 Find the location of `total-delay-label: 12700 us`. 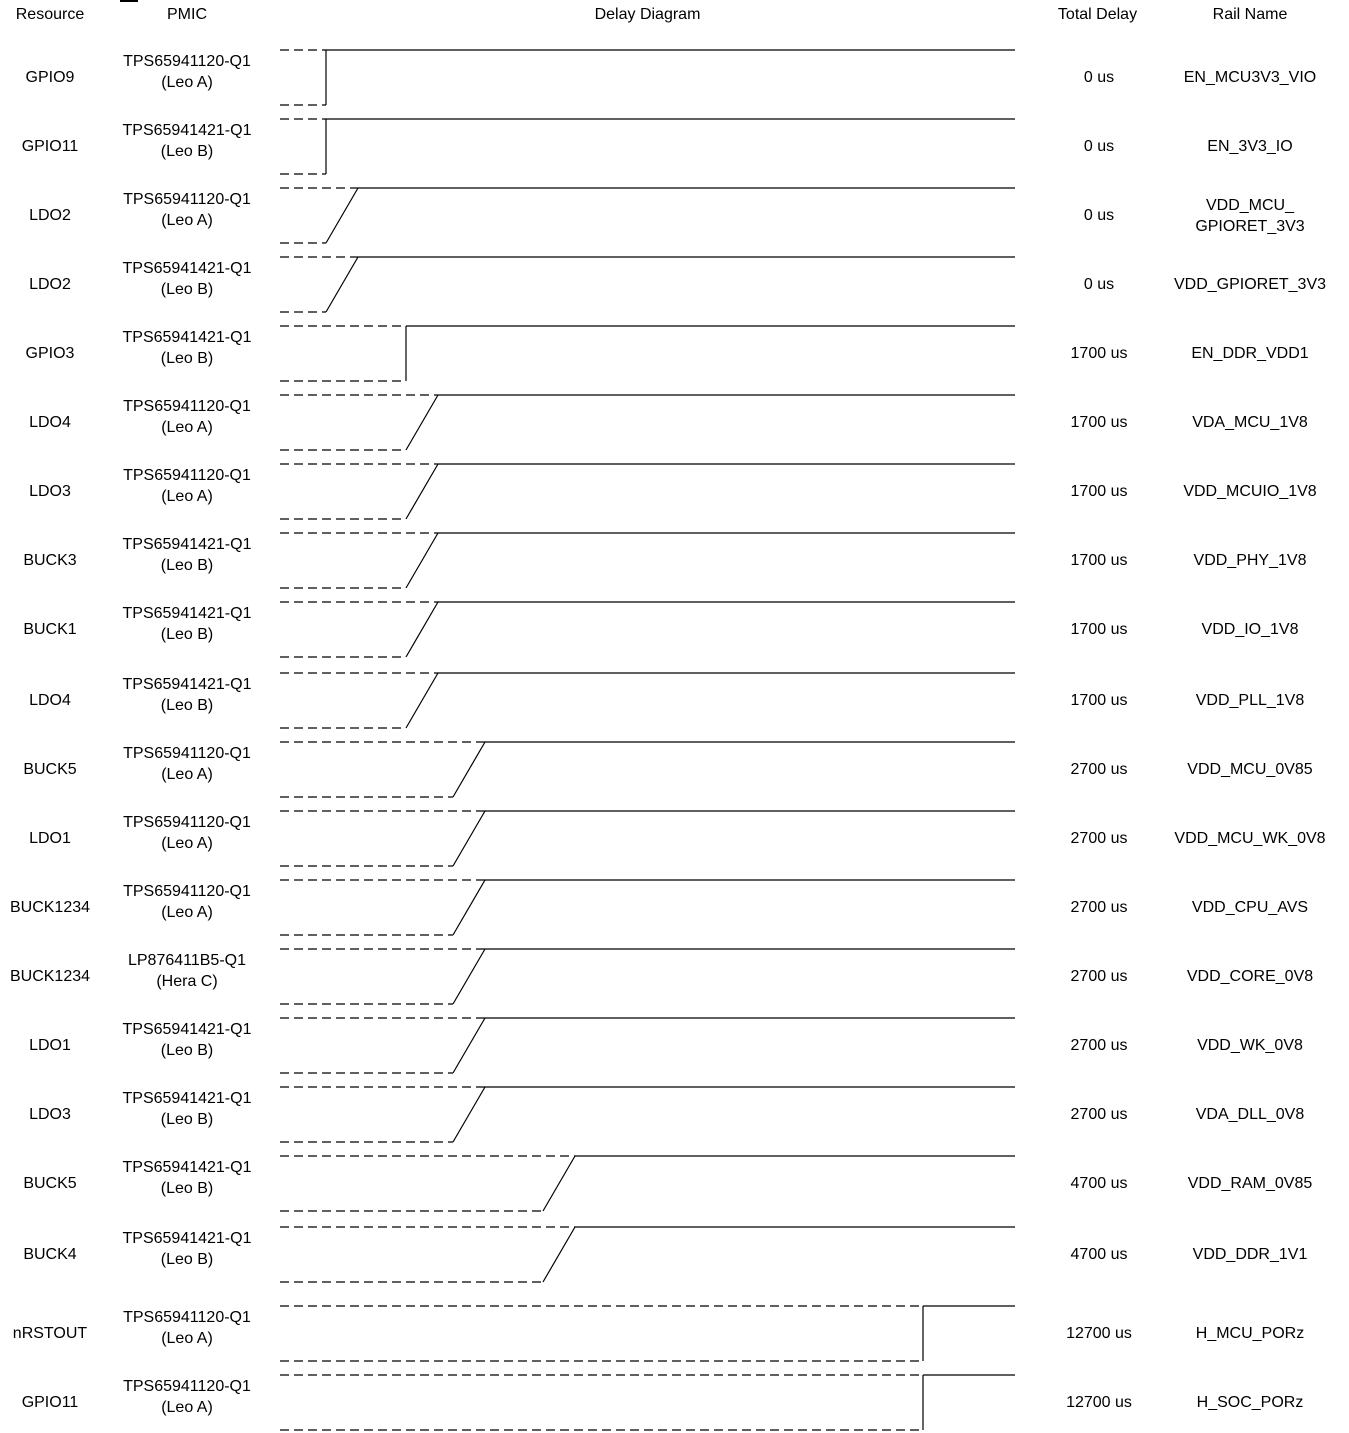

total-delay-label: 12700 us is located at coordinates (1099, 1333).